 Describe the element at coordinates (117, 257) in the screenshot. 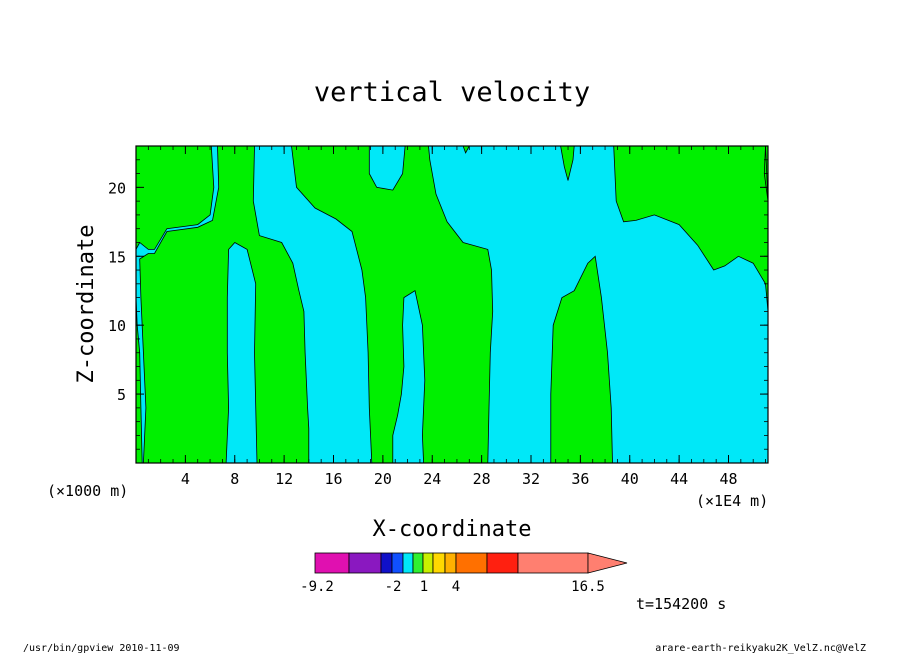

I see `y-tick-label: 15` at that location.